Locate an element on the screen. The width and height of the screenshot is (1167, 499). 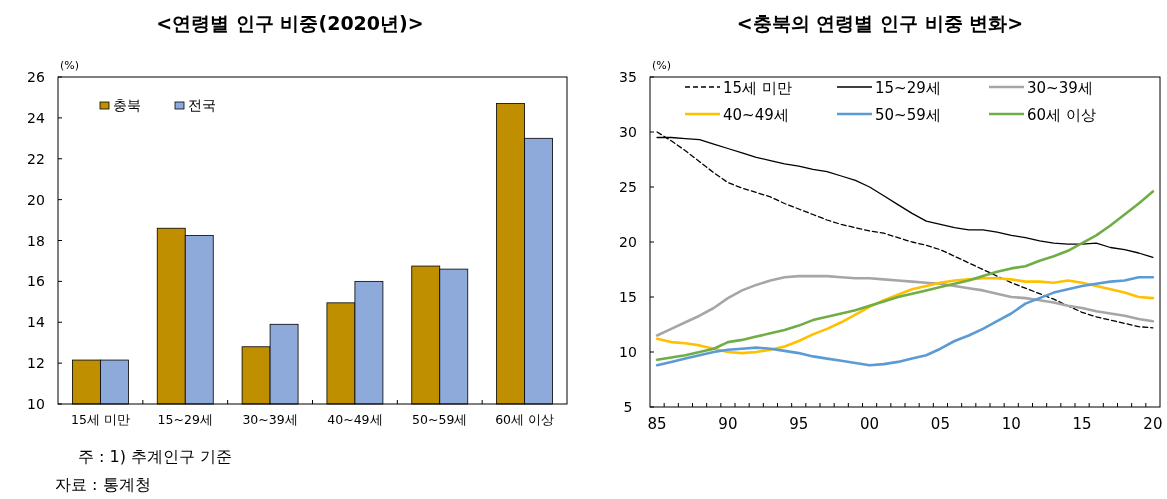
x-tick-label: 05 is located at coordinates (940, 424).